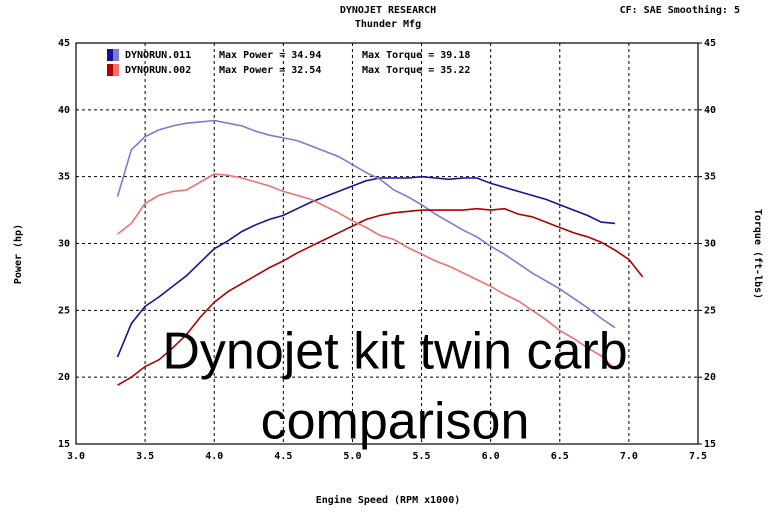 The image size is (779, 517). What do you see at coordinates (64, 310) in the screenshot?
I see `y-tick-label: 25` at bounding box center [64, 310].